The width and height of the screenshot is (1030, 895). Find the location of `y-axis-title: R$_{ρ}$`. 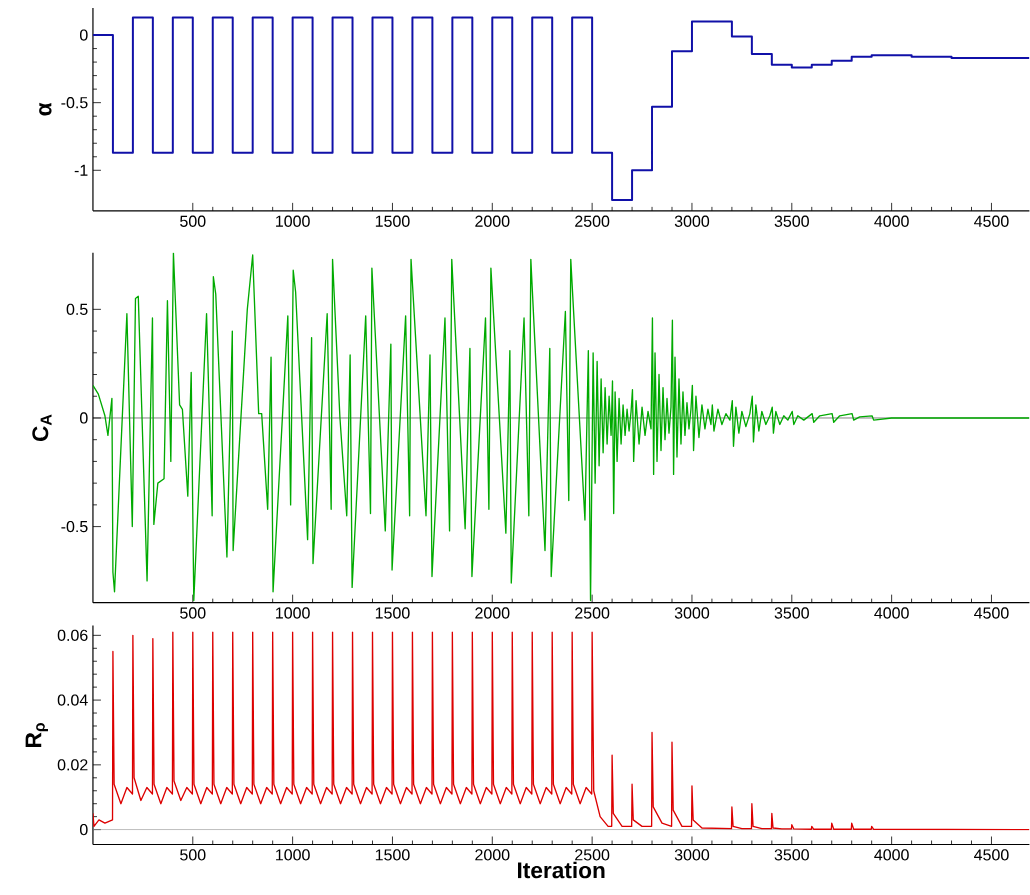

y-axis-title: R$_{ρ}$ is located at coordinates (36, 734).